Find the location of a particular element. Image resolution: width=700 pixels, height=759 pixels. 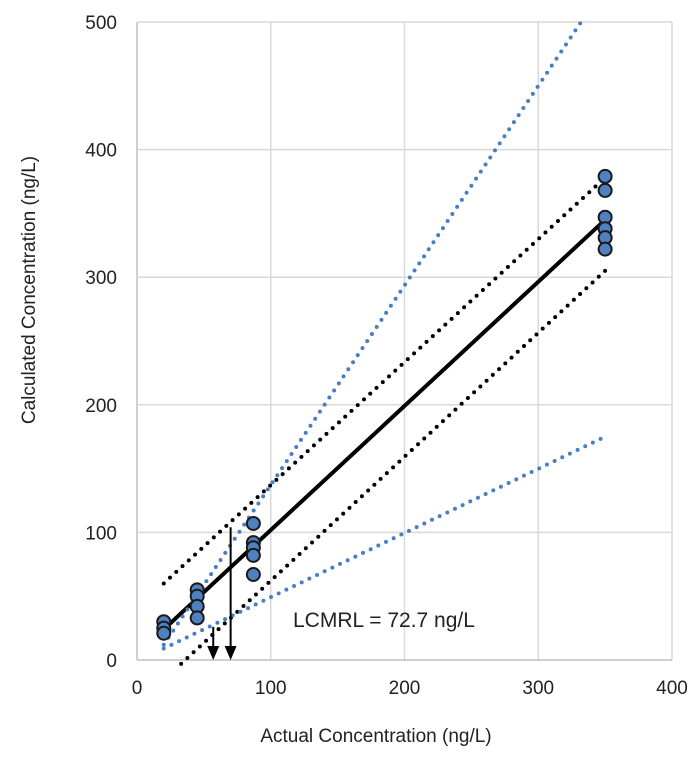

y-tick-label: 0 is located at coordinates (111, 661).